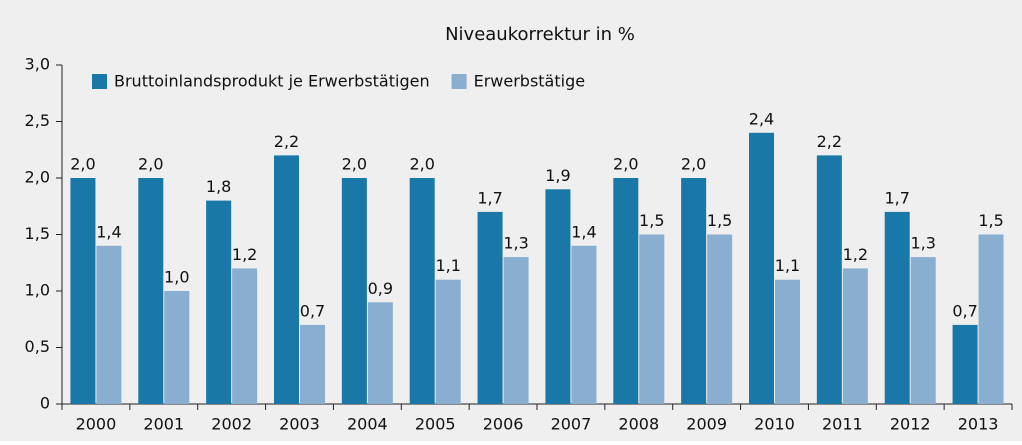  What do you see at coordinates (571, 424) in the screenshot?
I see `x-tick-label: 2007` at bounding box center [571, 424].